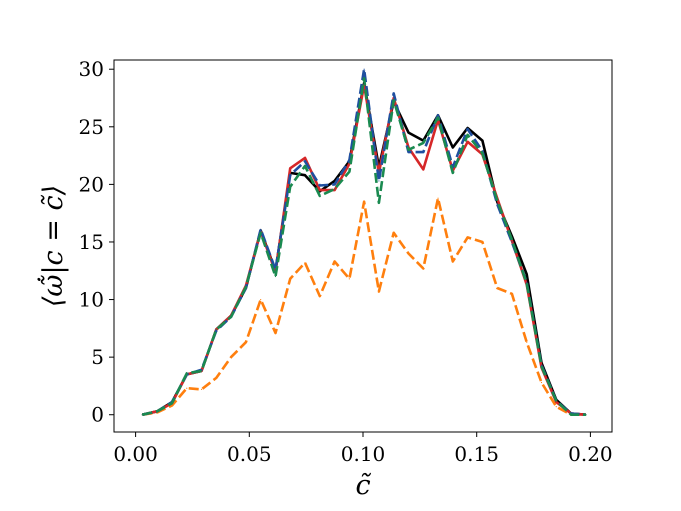 Image resolution: width=681 pixels, height=511 pixels. Describe the element at coordinates (476, 454) in the screenshot. I see `x-tick-label: 0.15` at that location.